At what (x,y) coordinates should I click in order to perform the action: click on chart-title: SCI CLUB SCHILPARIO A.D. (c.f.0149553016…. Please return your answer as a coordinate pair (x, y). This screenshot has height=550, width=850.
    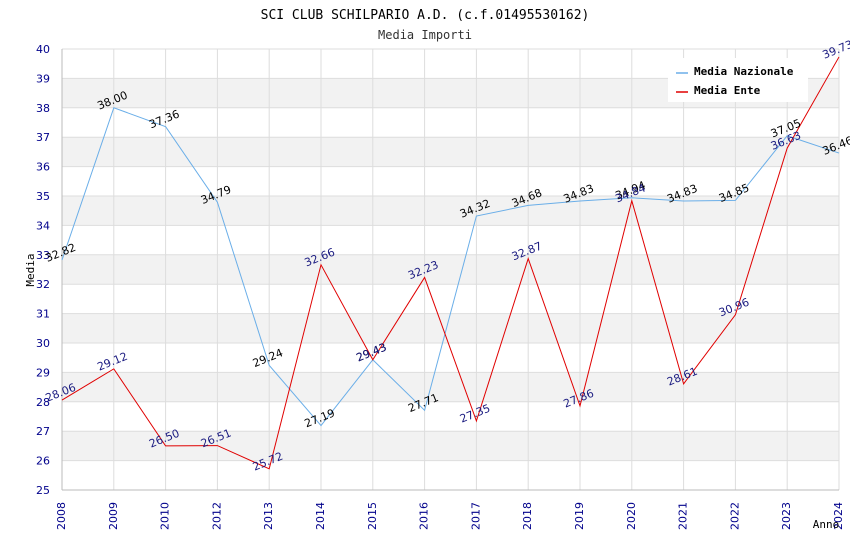
    Looking at the image, I should click on (425, 15).